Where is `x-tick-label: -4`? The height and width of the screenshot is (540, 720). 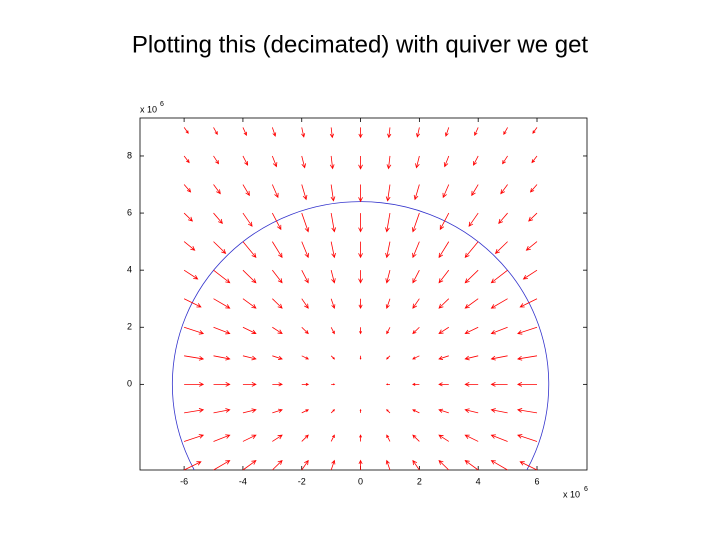 x-tick-label: -4 is located at coordinates (243, 481).